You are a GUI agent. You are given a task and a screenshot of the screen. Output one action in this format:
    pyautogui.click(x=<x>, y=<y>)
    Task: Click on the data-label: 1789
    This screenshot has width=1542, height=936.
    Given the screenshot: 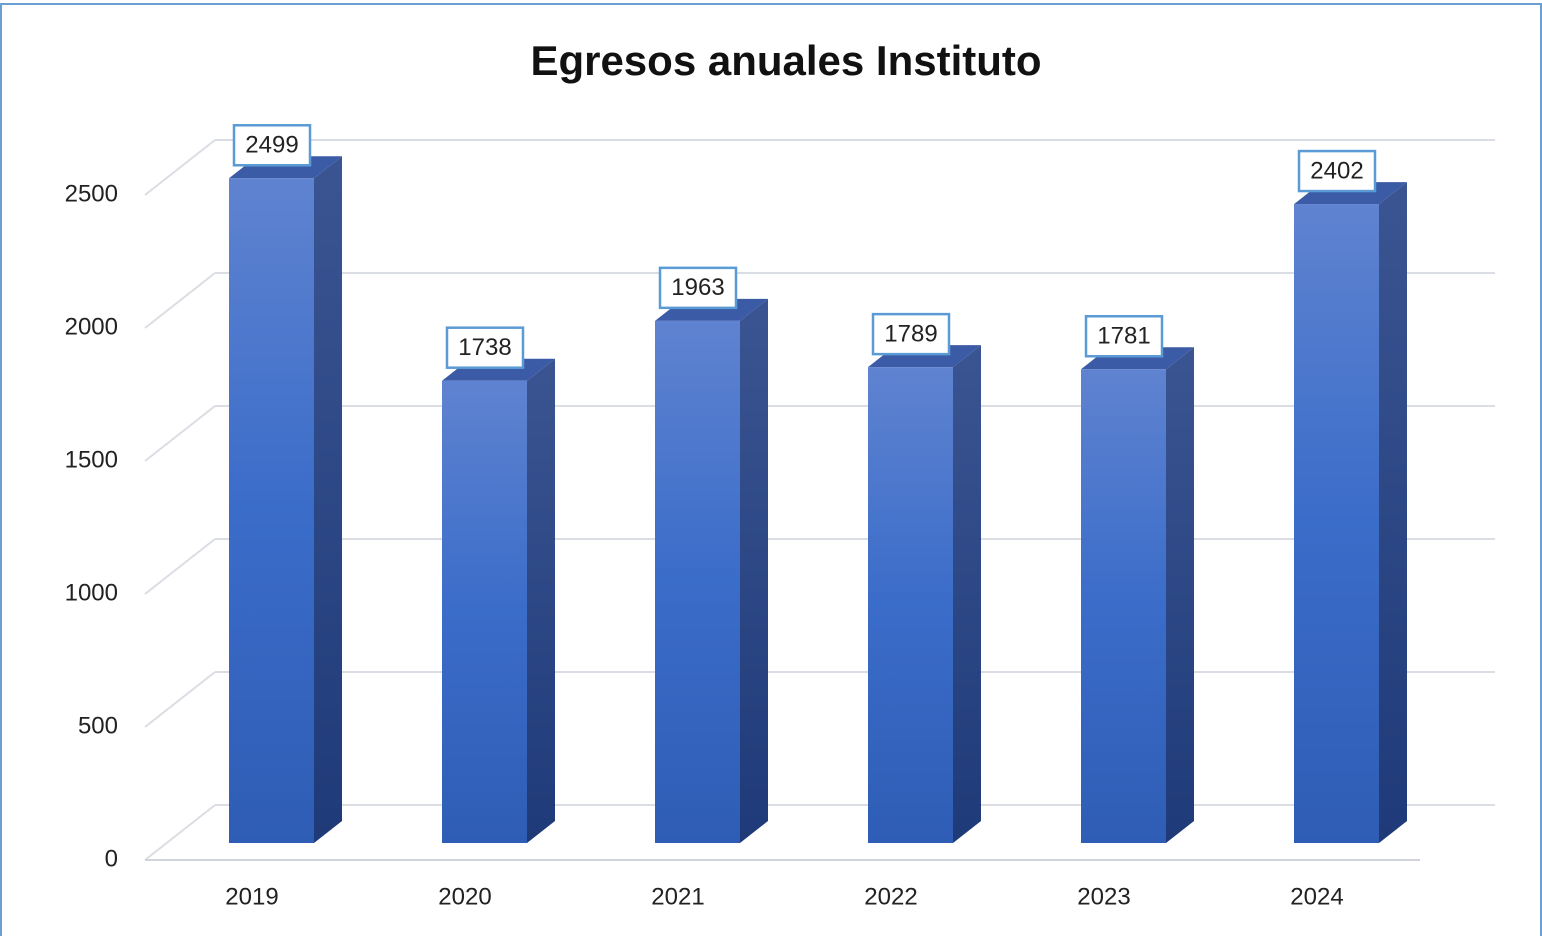 What is the action you would take?
    pyautogui.click(x=910, y=333)
    